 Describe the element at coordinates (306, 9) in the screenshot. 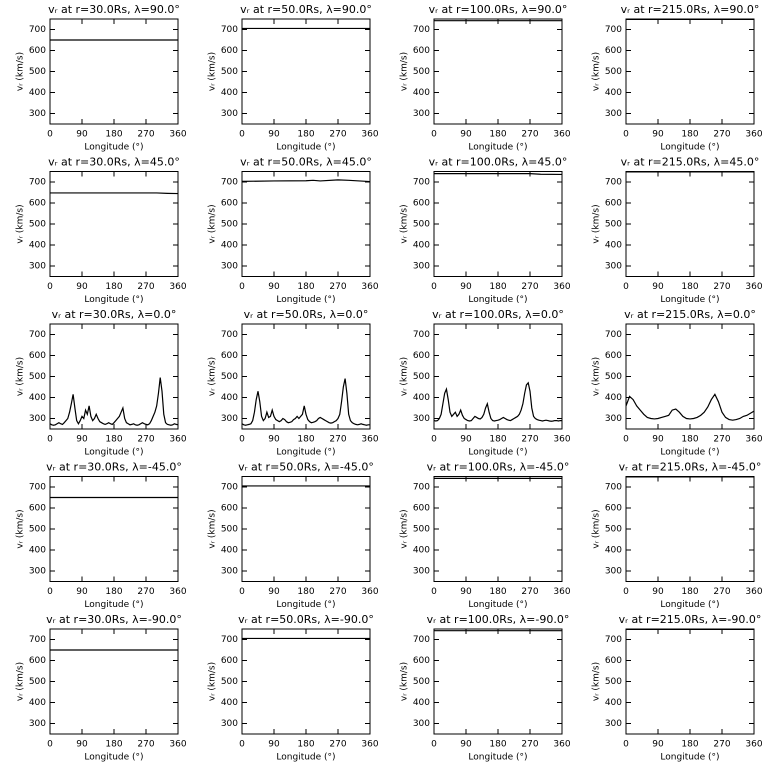

I see `chart-title: vᵣ at r=50.0Rs, λ=90.0°` at that location.